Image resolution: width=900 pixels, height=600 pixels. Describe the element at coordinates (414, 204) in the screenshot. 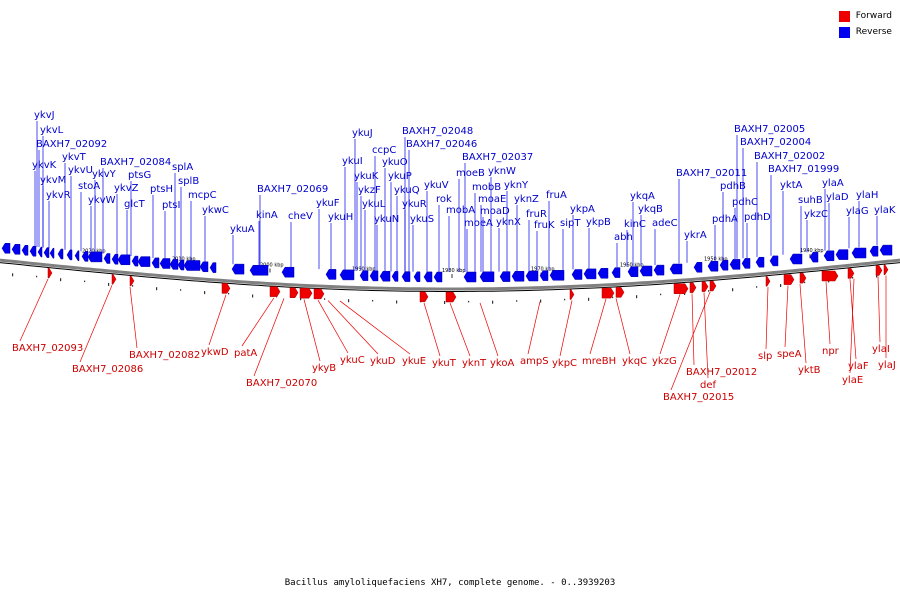

I see `reverse-gene-label: ykuR` at that location.